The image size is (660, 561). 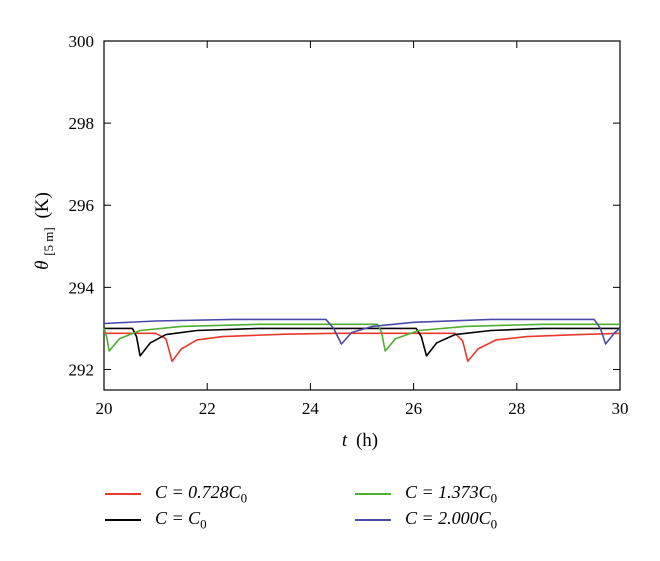 What do you see at coordinates (82, 369) in the screenshot?
I see `y-tick-label: 292` at bounding box center [82, 369].